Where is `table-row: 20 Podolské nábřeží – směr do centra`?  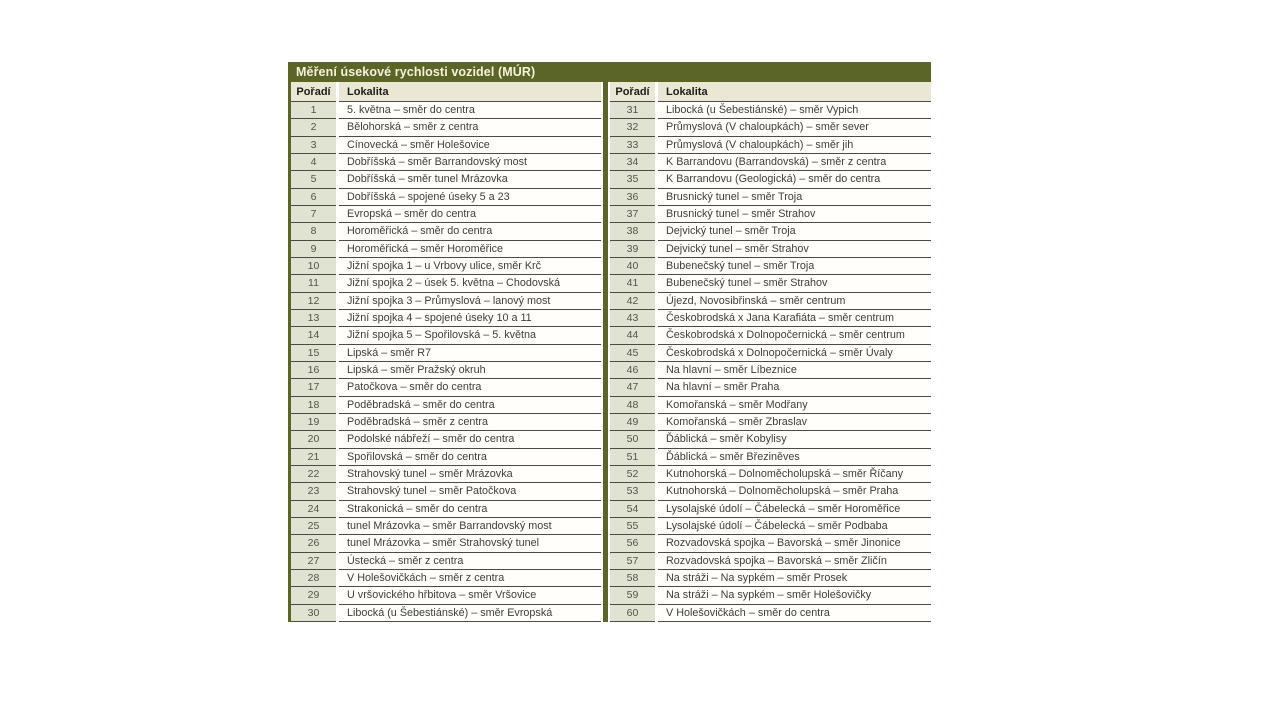
table-row: 20 Podolské nábřeží – směr do centra is located at coordinates (446, 440).